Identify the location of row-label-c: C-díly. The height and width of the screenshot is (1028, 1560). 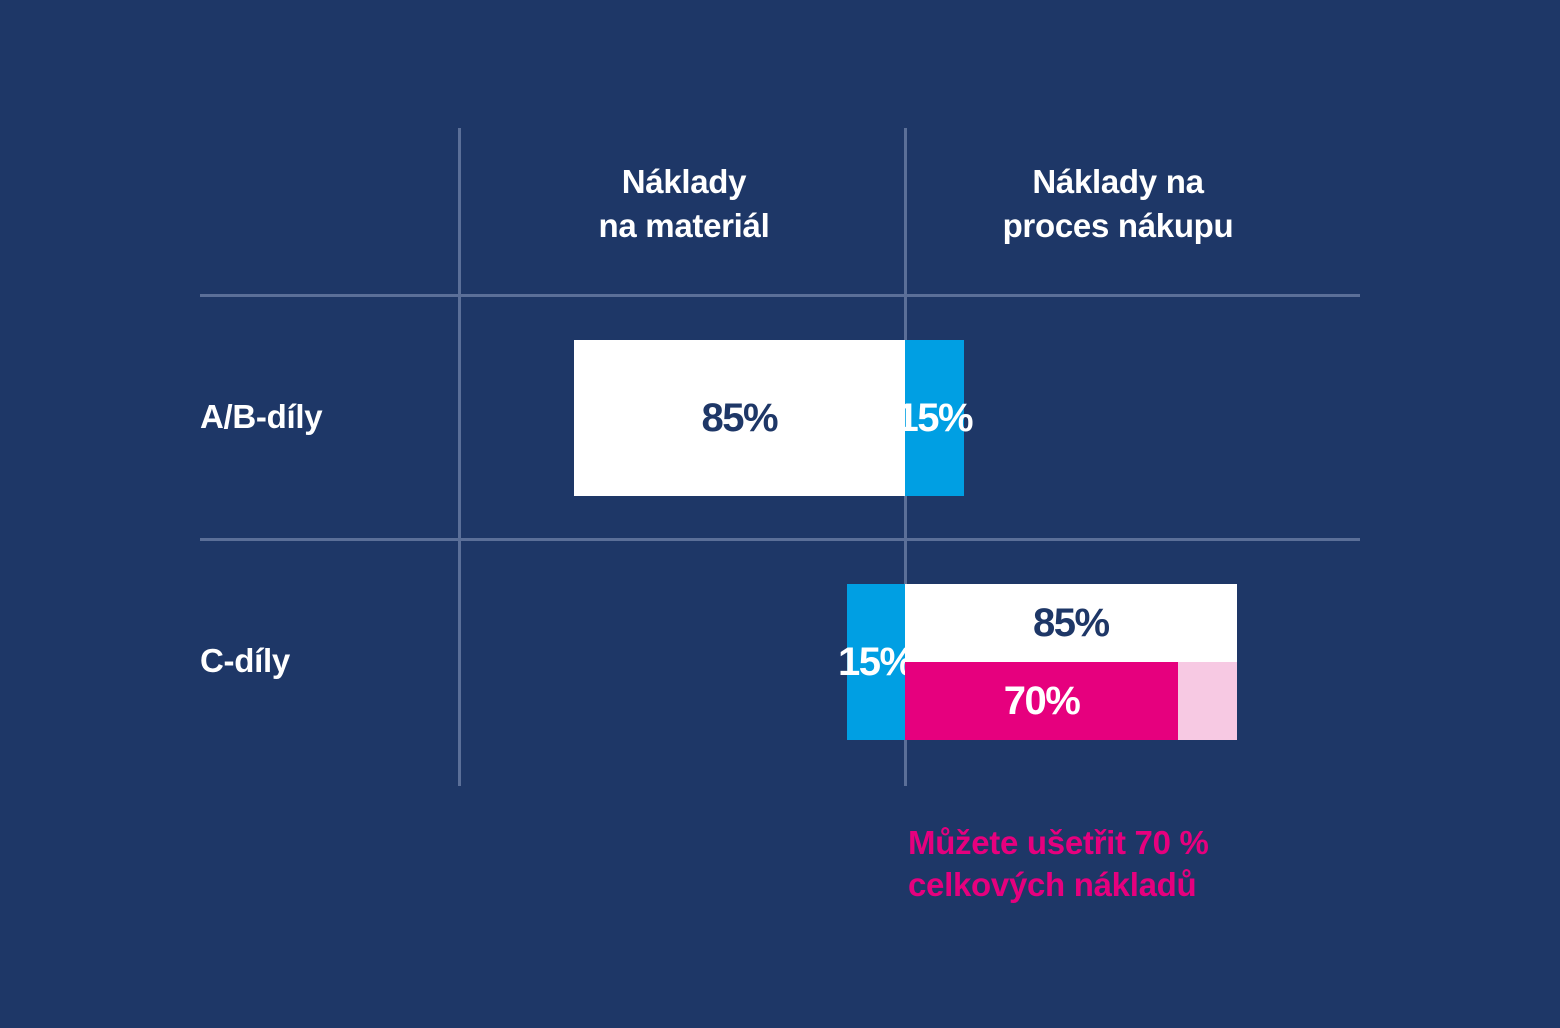
(245, 660).